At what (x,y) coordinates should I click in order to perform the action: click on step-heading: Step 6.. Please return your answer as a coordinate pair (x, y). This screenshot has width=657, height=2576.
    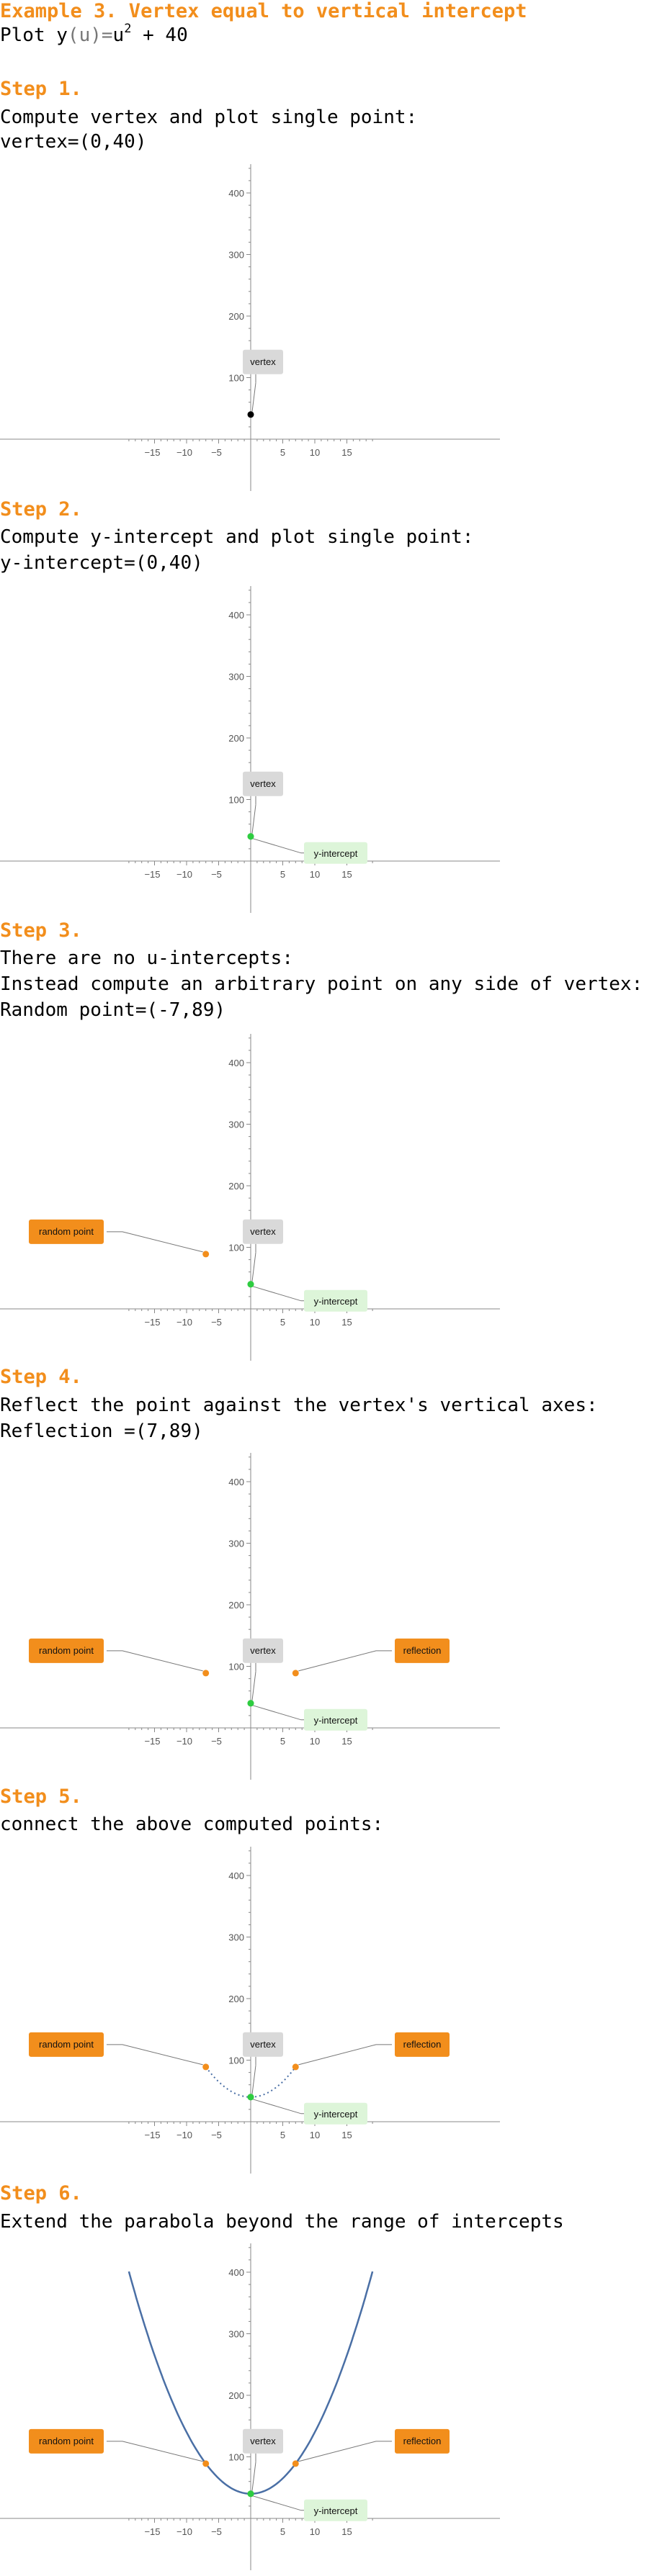
    Looking at the image, I should click on (41, 2193).